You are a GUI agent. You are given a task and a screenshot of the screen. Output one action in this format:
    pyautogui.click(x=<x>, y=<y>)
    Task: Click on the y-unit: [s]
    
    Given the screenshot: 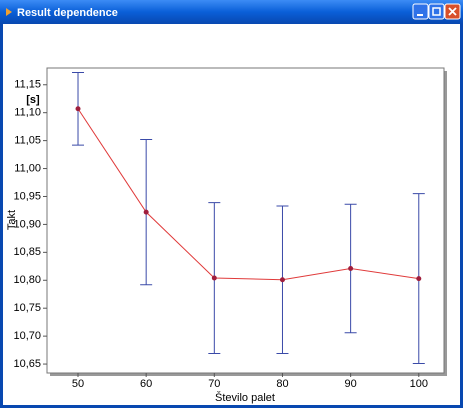 What is the action you would take?
    pyautogui.click(x=33, y=100)
    